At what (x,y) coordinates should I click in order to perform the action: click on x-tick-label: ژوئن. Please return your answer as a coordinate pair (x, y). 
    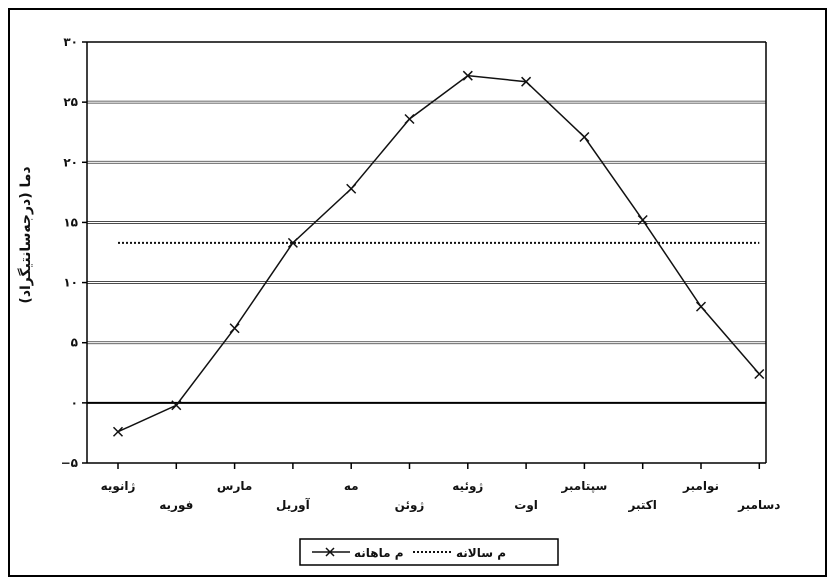
    Looking at the image, I should click on (410, 505).